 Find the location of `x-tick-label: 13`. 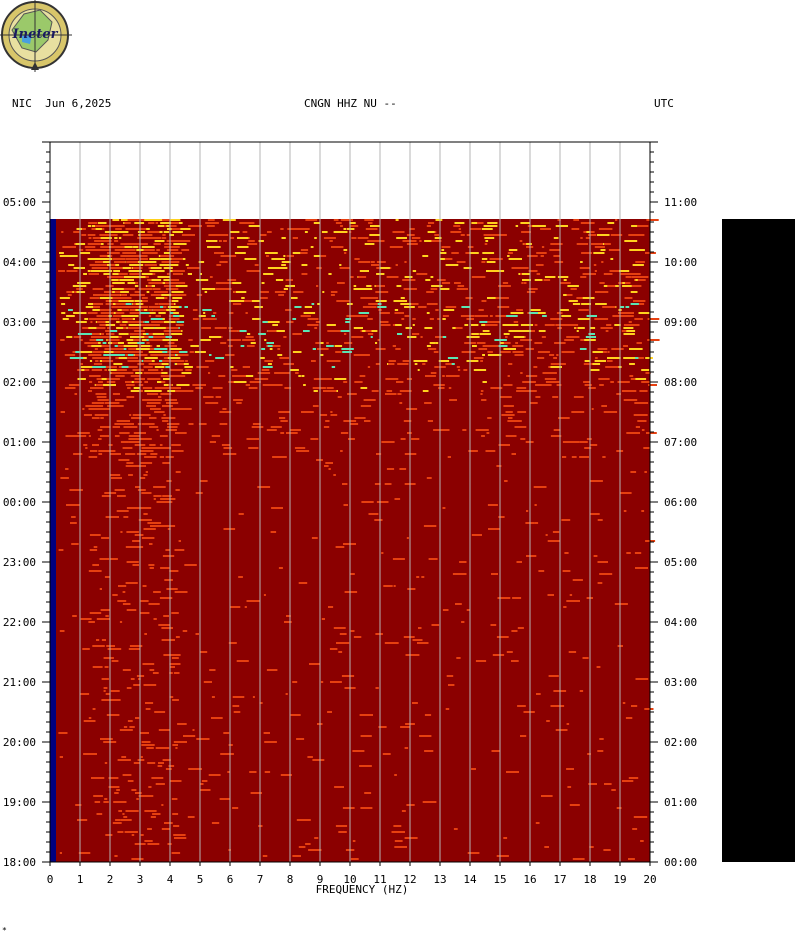

x-tick-label: 13 is located at coordinates (439, 879).